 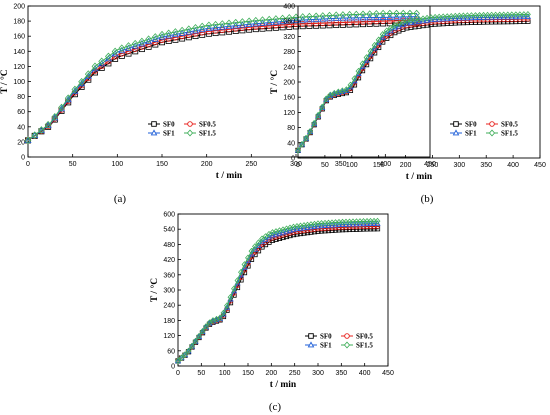 I want to click on x-tick-label: 450, so click(x=388, y=373).